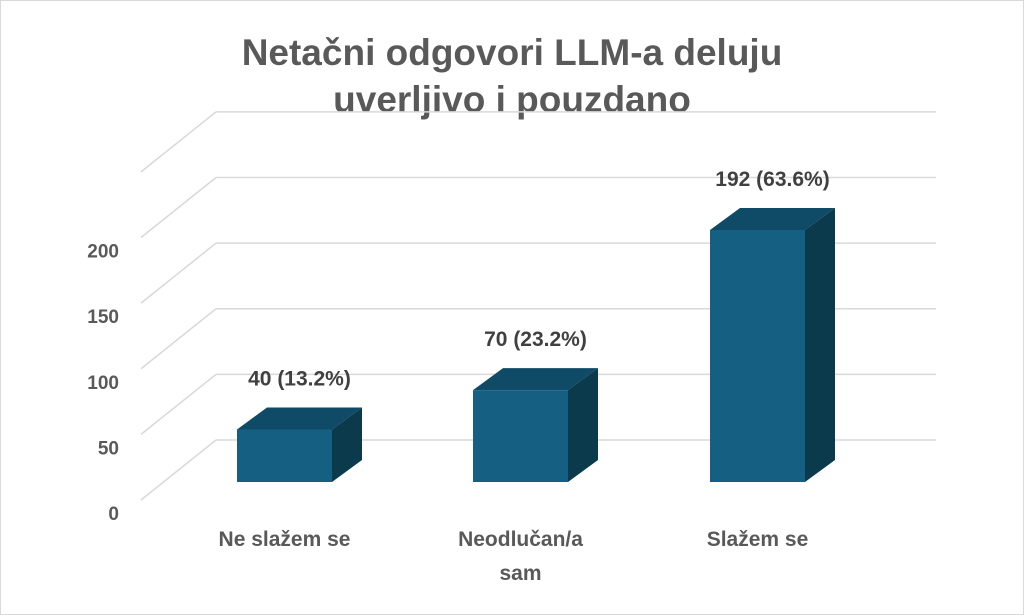 This screenshot has width=1024, height=615. What do you see at coordinates (772, 179) in the screenshot?
I see `data-label: 192 (63.6%)` at bounding box center [772, 179].